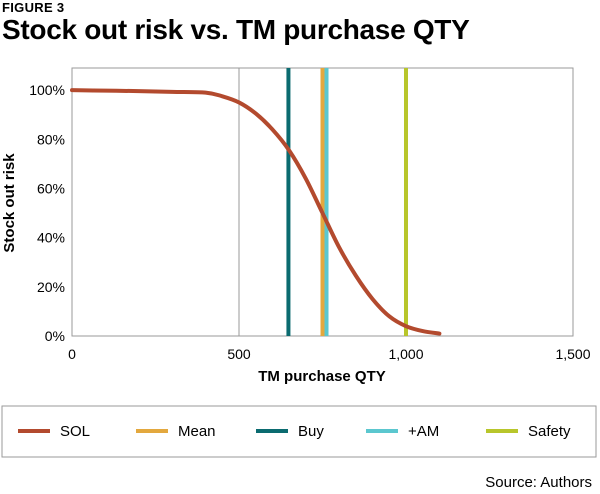 The height and width of the screenshot is (494, 600). Describe the element at coordinates (51, 287) in the screenshot. I see `y-tick-label: 20%` at that location.